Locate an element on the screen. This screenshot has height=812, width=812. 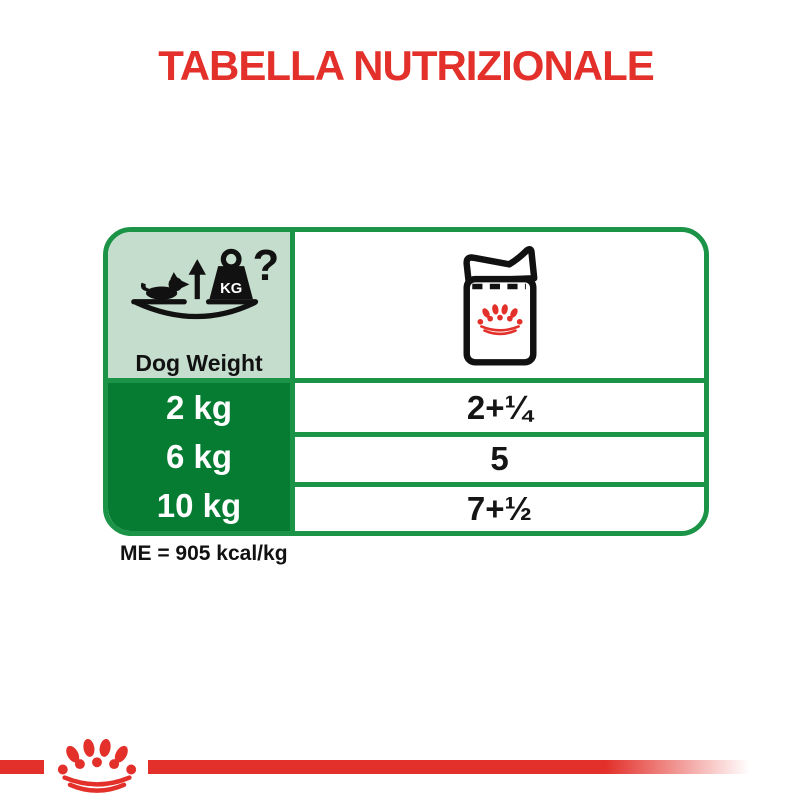
weight-cell: 6 kg is located at coordinates (201, 457).